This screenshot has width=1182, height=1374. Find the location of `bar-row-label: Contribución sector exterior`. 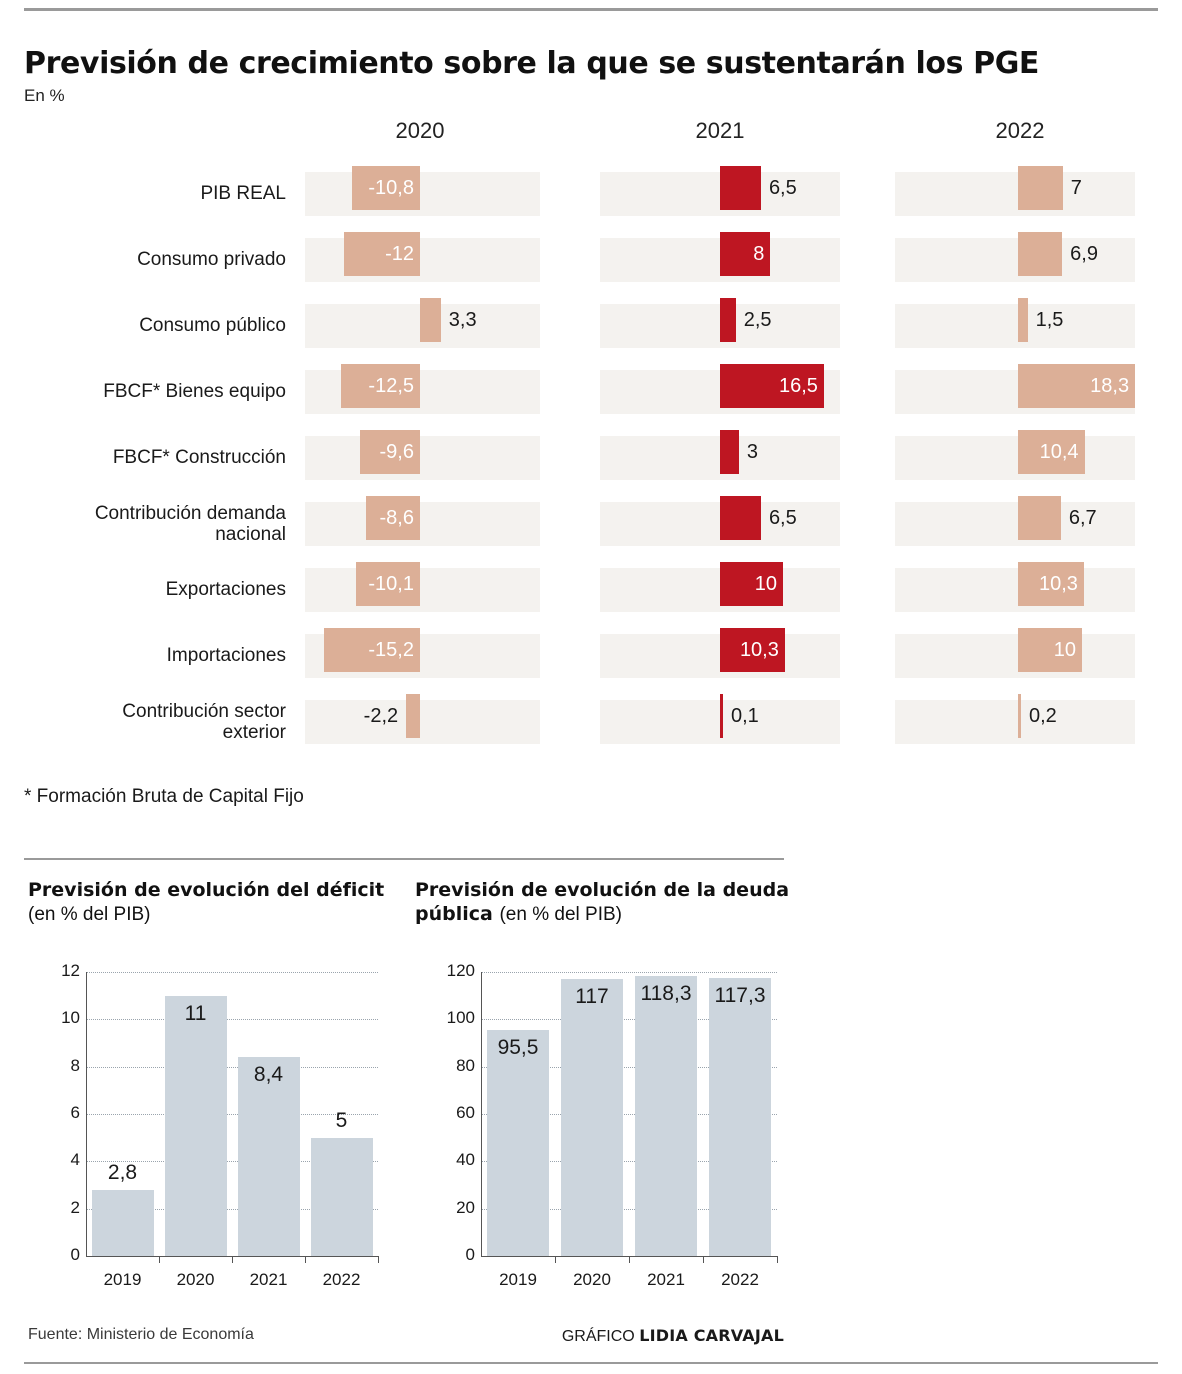

bar-row-label: Contribución sector exterior is located at coordinates (143, 722).